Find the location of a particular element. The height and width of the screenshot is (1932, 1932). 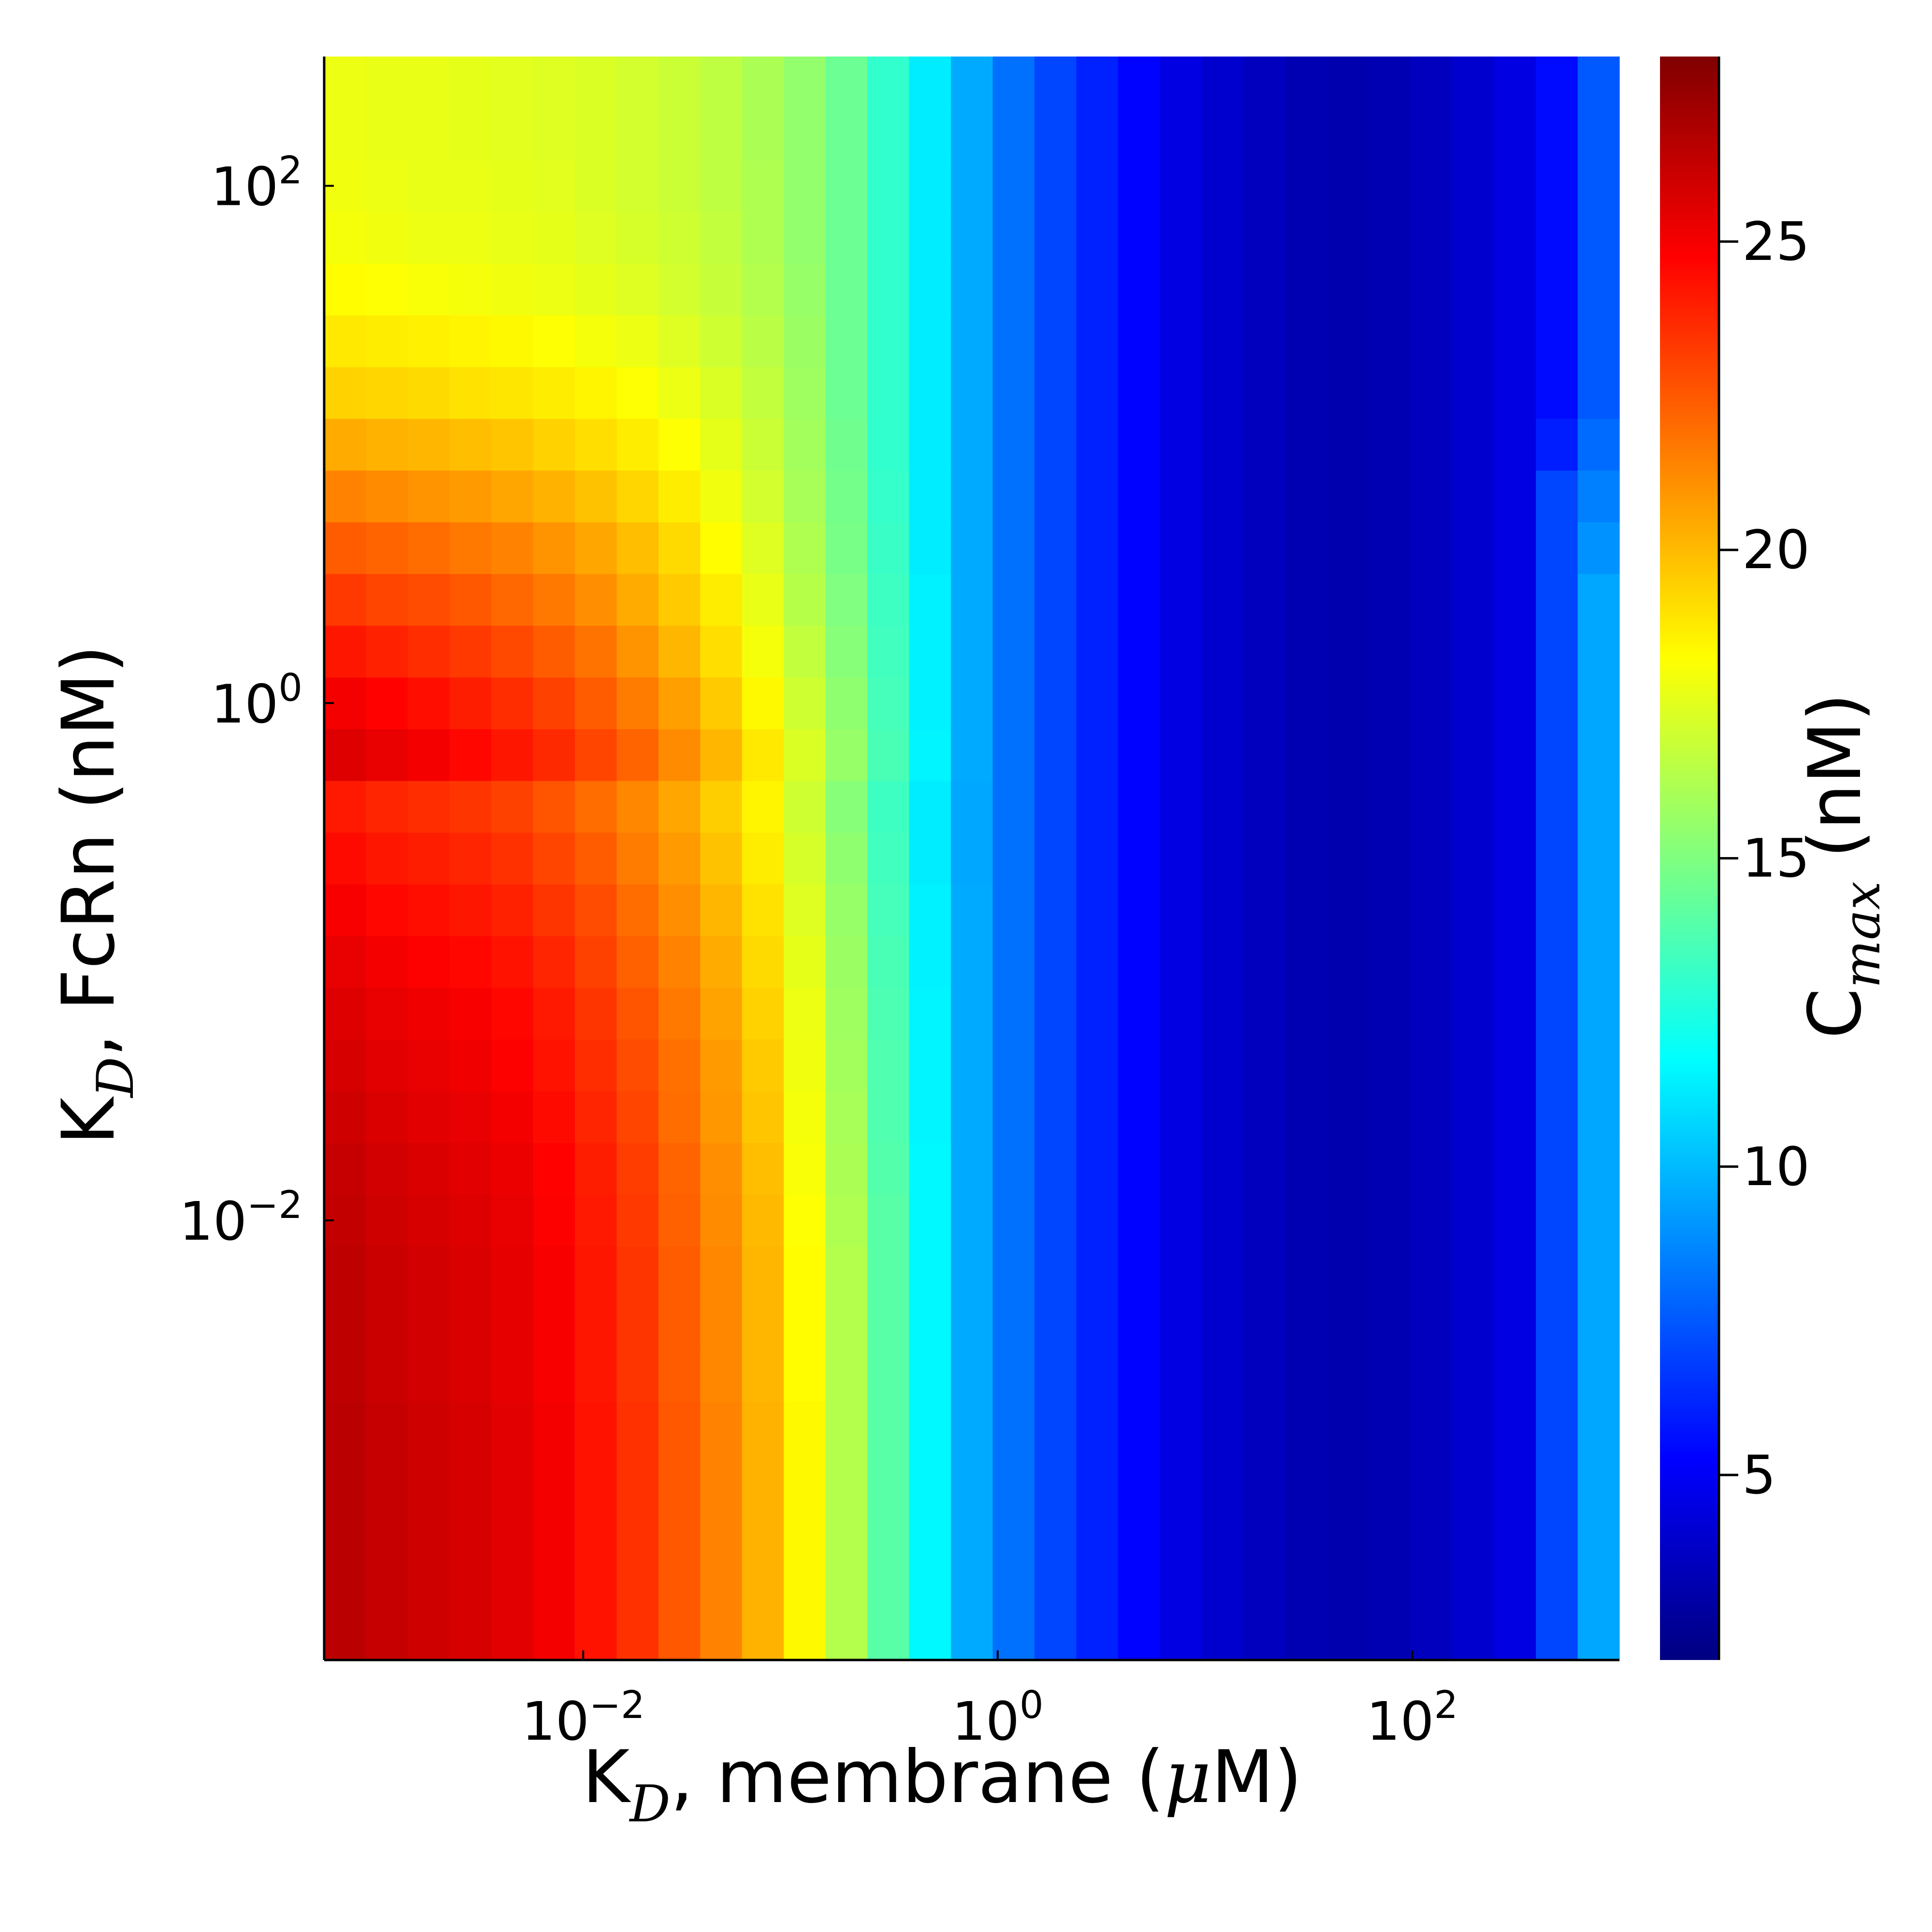

x-axis-label-rest-pre: , membrane ( is located at coordinates (918, 1777).